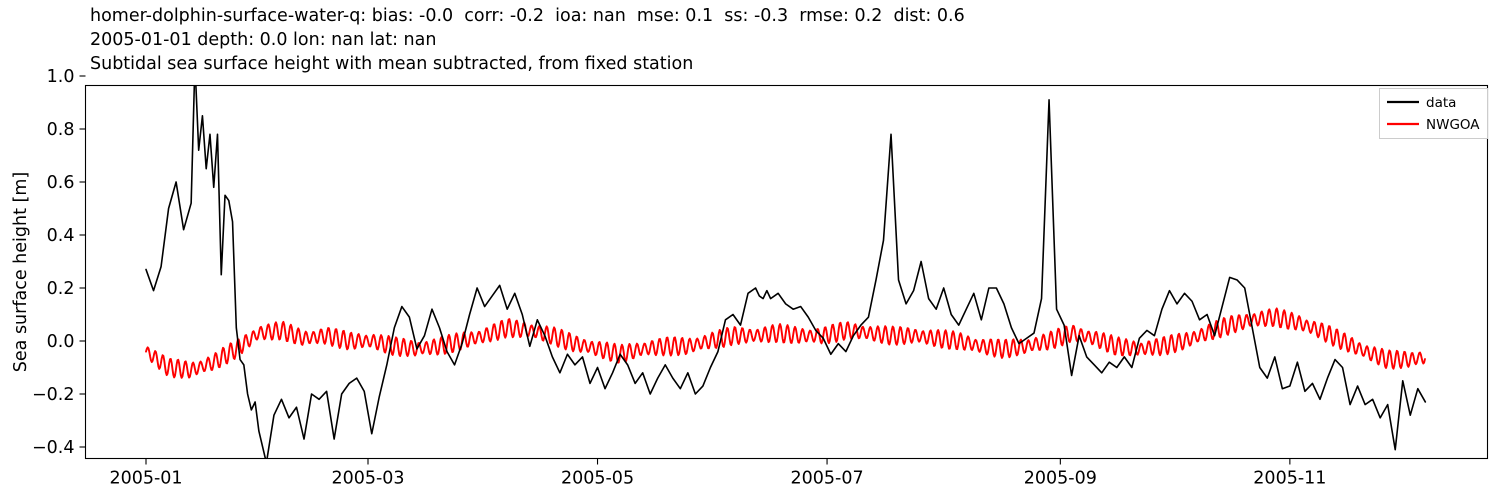 The height and width of the screenshot is (500, 1500). I want to click on title-line-meta: 2005-01-01 depth: 0.0 lon: nan lat: nan, so click(263, 40).